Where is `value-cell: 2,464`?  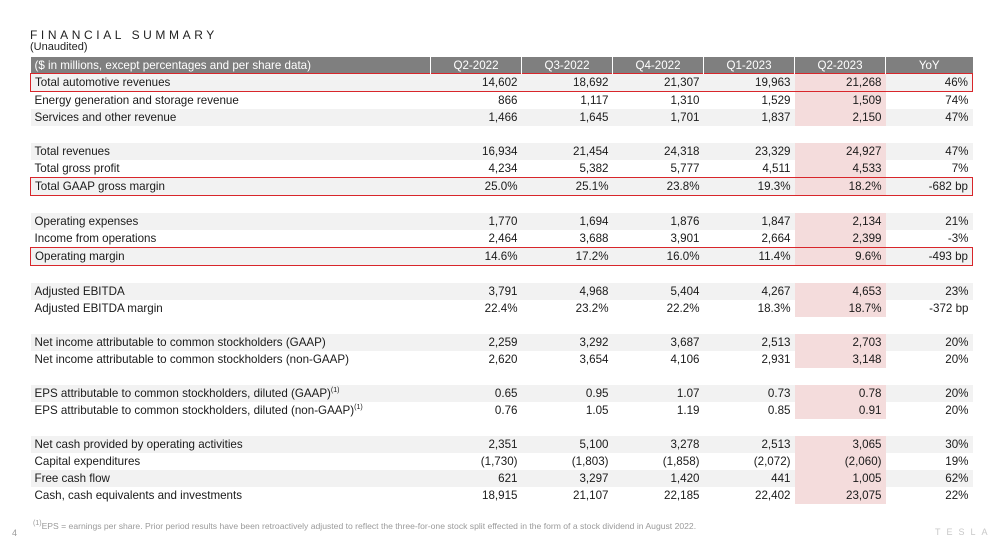 value-cell: 2,464 is located at coordinates (476, 239).